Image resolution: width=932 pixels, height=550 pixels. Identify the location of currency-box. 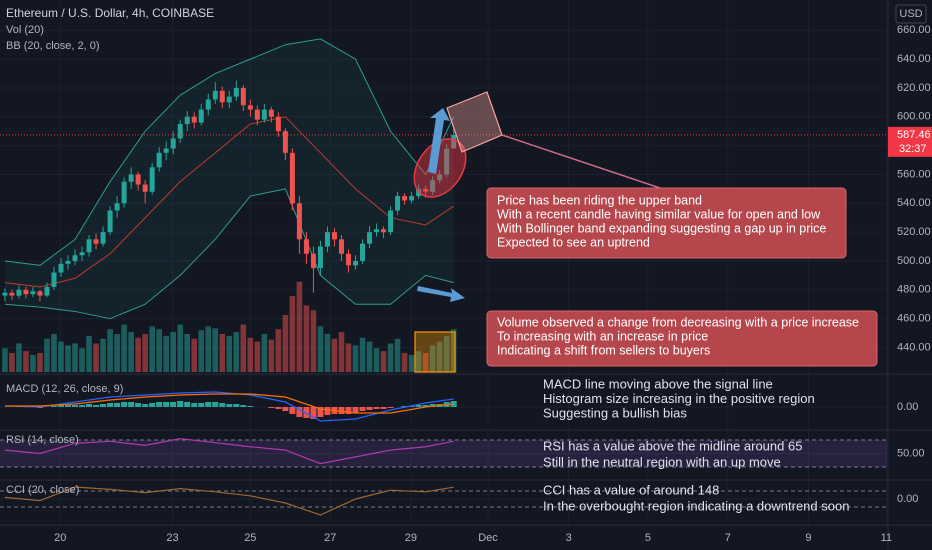
(911, 14).